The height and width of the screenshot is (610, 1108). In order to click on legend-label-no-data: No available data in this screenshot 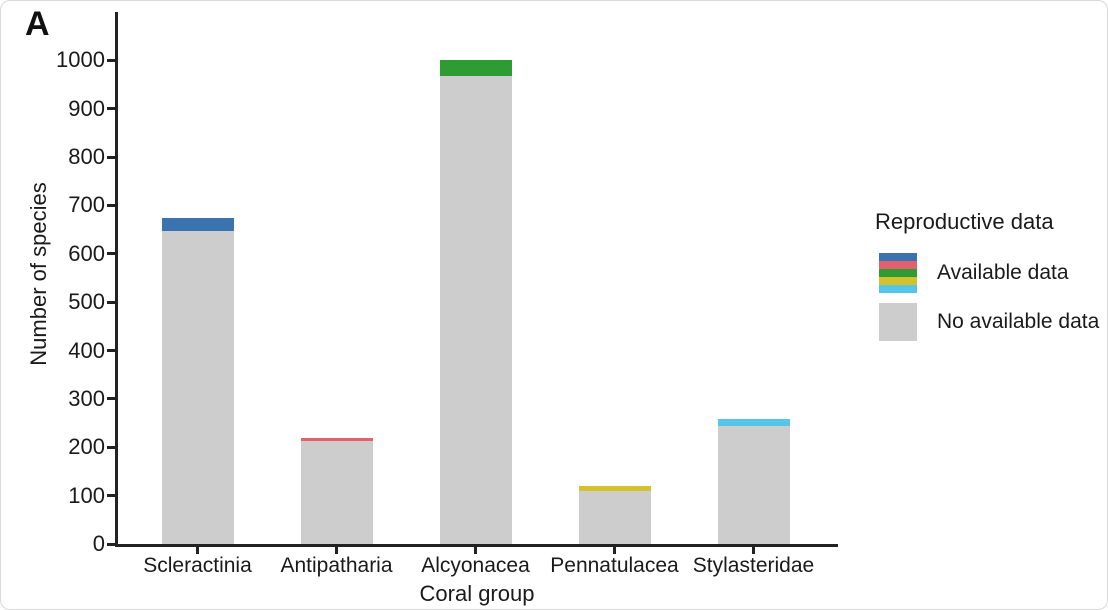, I will do `click(1018, 321)`.